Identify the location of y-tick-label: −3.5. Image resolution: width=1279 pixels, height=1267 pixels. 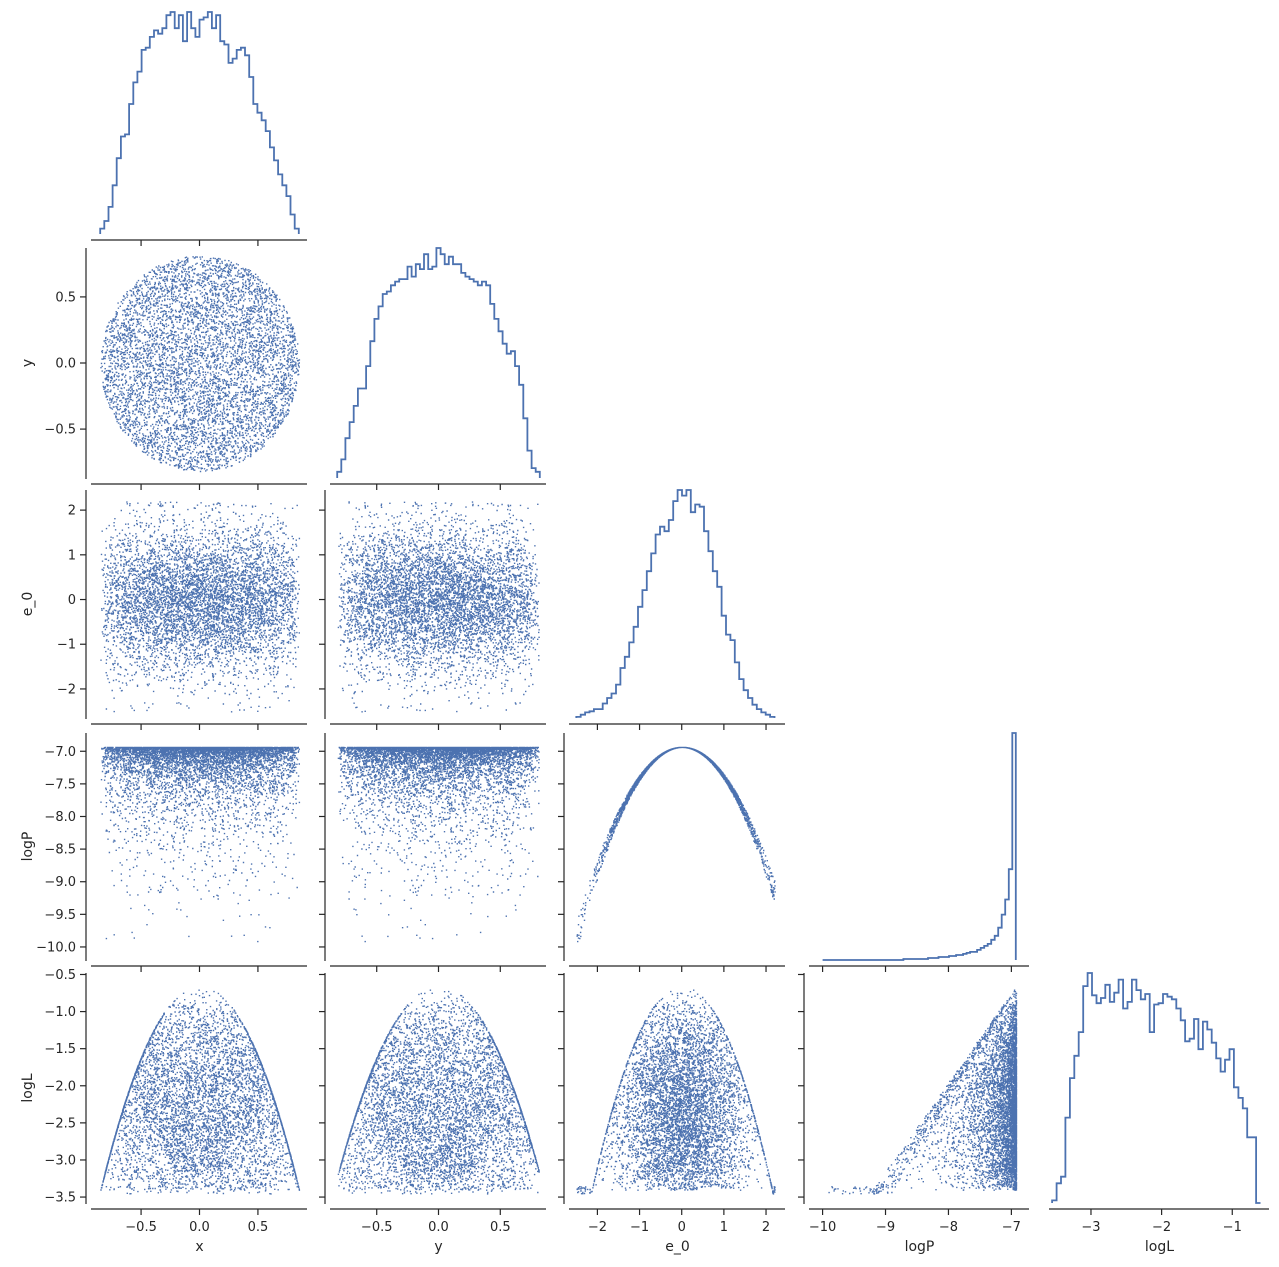
(60, 1198).